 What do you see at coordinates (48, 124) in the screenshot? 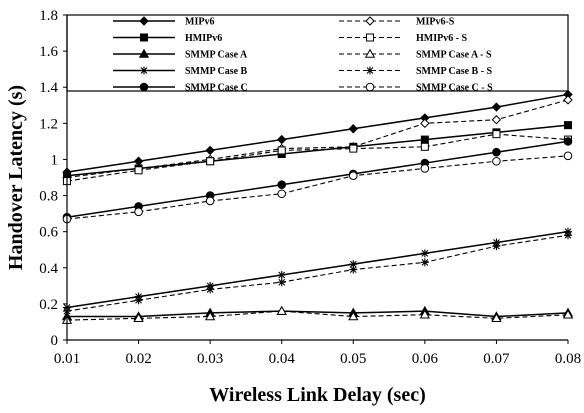
I see `y-tick-label: 1.2` at bounding box center [48, 124].